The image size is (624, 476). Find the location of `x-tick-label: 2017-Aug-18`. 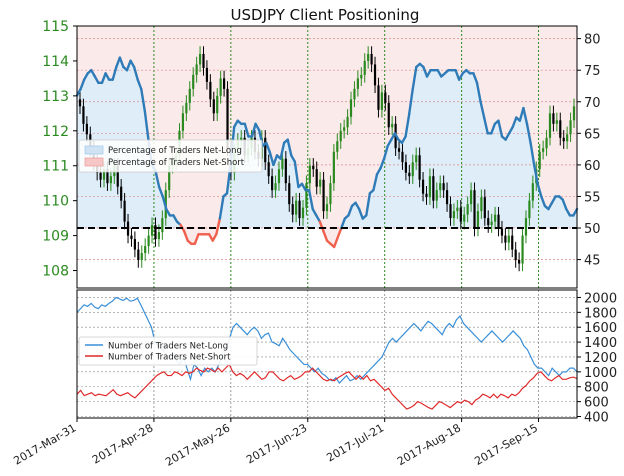

x-tick-label: 2017-Aug-18 is located at coordinates (429, 444).